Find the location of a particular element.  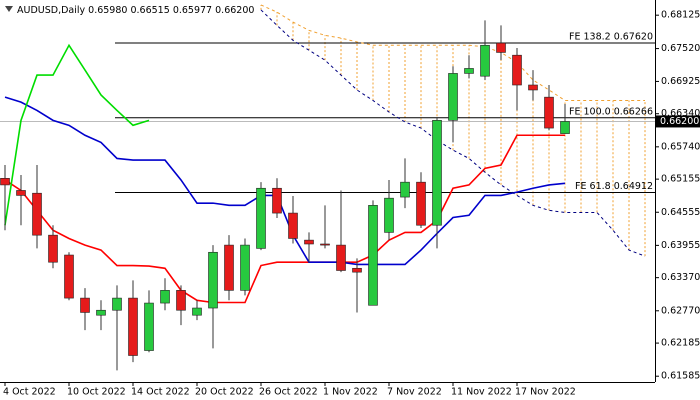

x-tick-label: 26 Oct 2022 is located at coordinates (288, 392).